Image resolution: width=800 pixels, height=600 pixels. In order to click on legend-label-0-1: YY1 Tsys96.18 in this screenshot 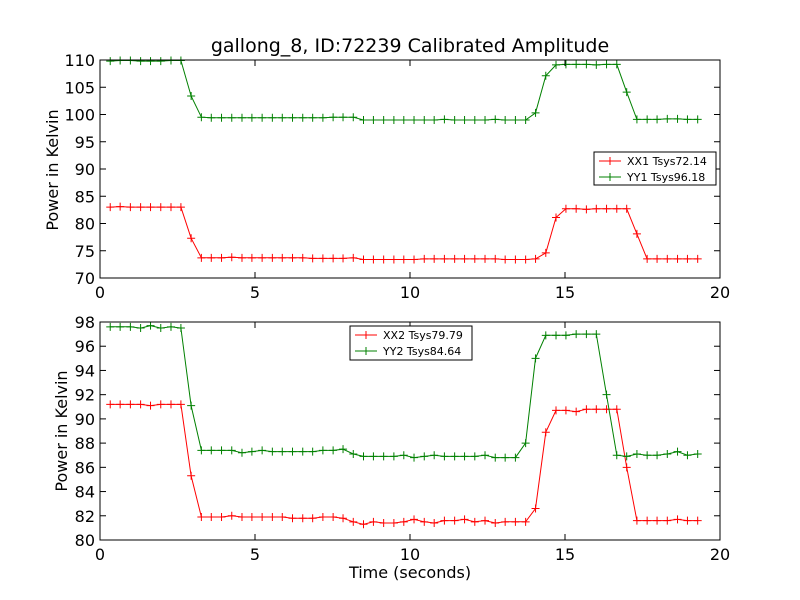, I will do `click(665, 177)`.